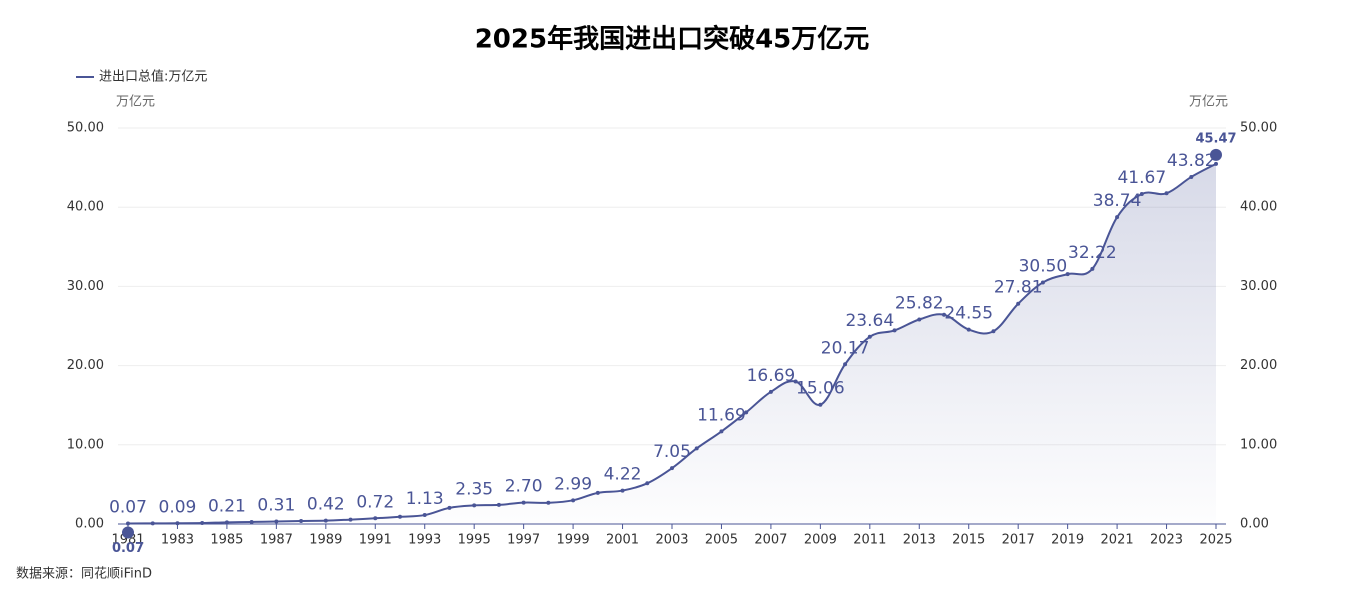 This screenshot has height=600, width=1345. What do you see at coordinates (85, 207) in the screenshot?
I see `y-tick-label: 40.00` at bounding box center [85, 207].